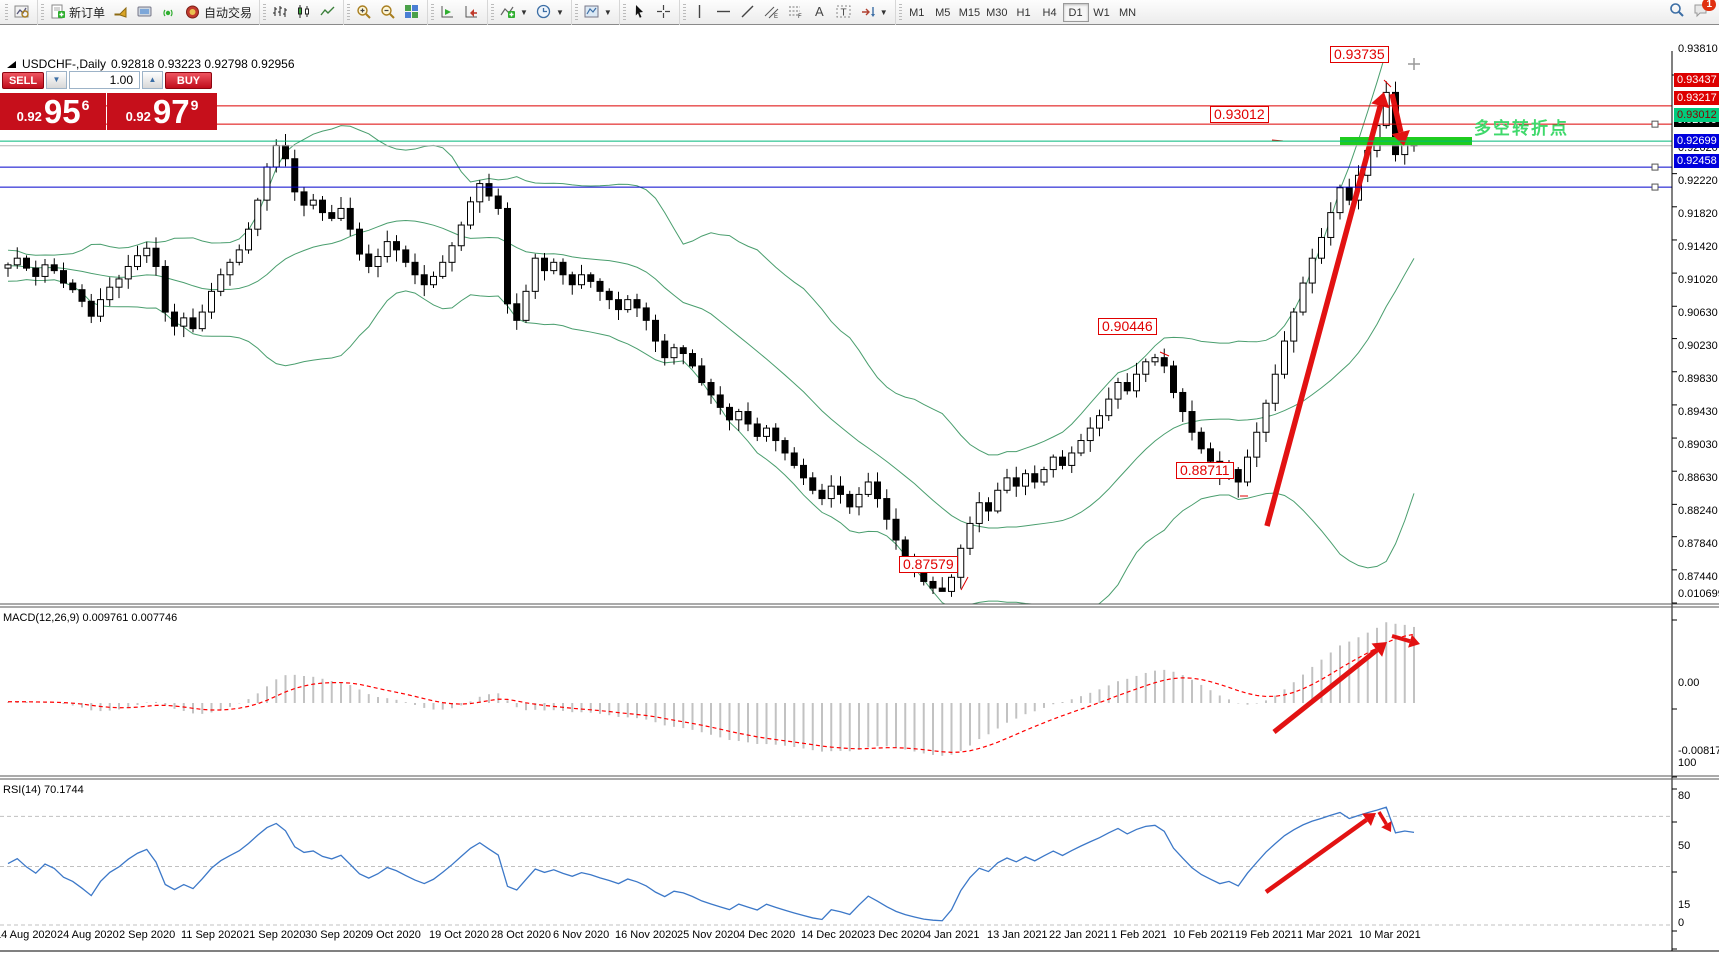 The width and height of the screenshot is (1719, 970). What do you see at coordinates (1049, 12) in the screenshot?
I see `timeframe-h4: H4` at bounding box center [1049, 12].